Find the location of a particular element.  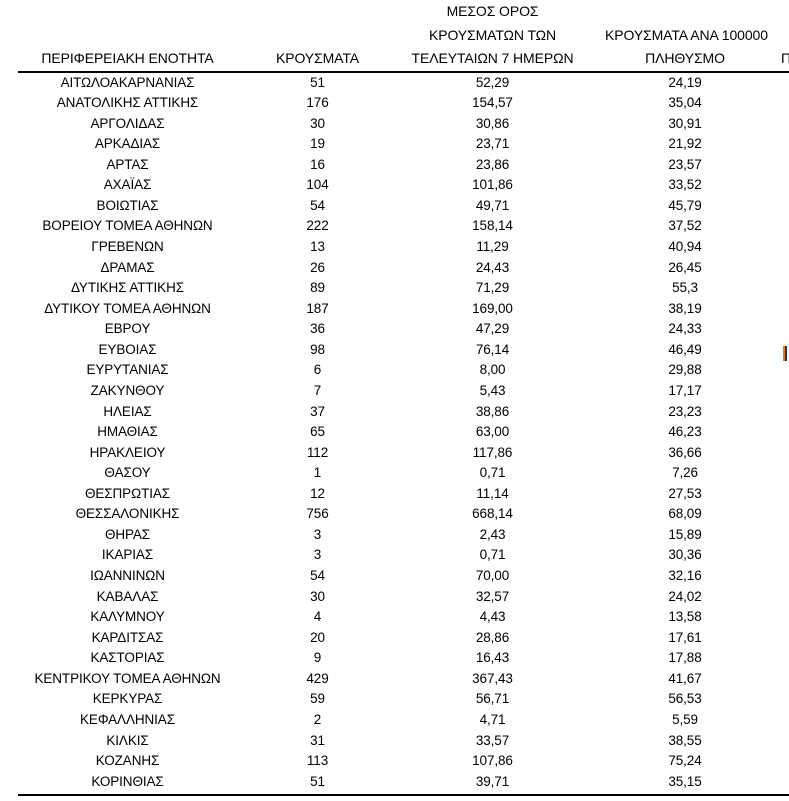

per100k-cell: 35,04 is located at coordinates (685, 103).